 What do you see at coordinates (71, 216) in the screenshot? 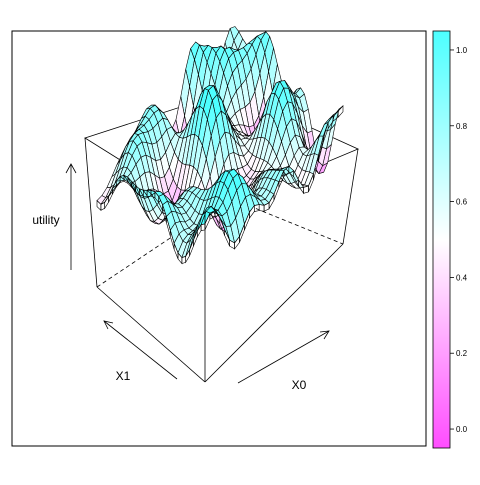
I see `z-axis-arrow` at bounding box center [71, 216].